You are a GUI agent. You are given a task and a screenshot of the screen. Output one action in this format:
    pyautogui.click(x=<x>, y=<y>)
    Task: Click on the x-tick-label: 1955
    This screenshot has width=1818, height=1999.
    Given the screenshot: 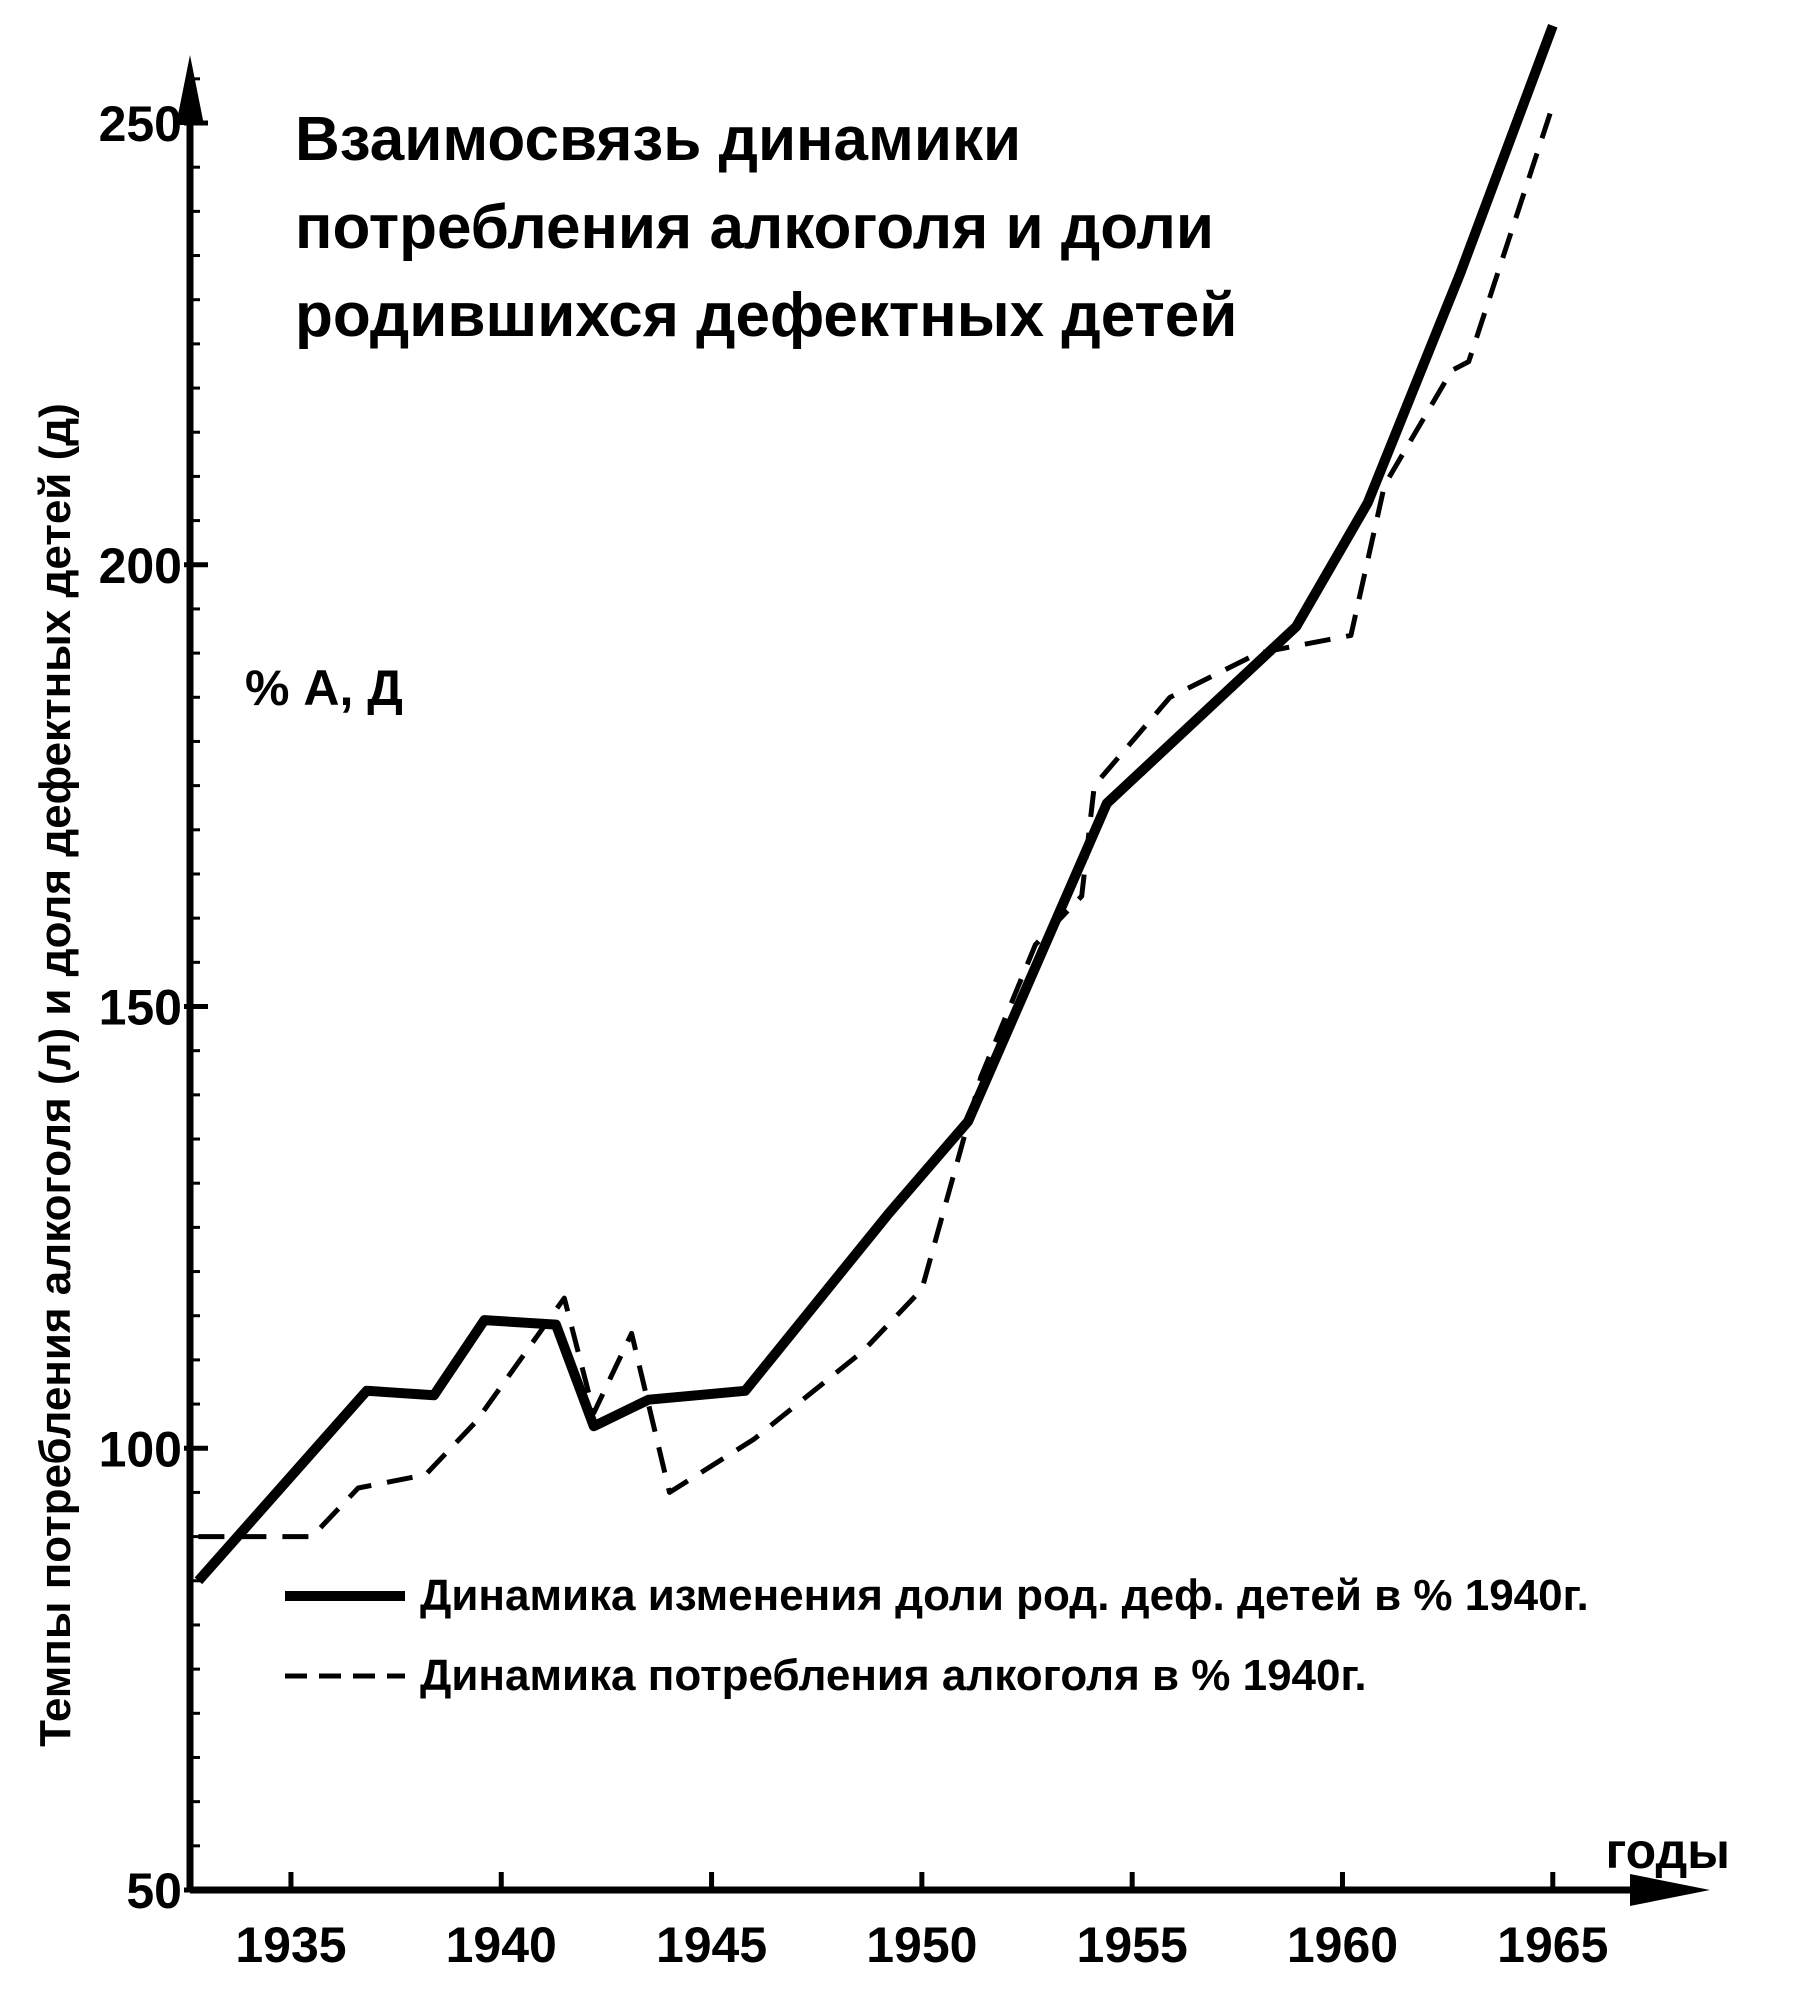 What is the action you would take?
    pyautogui.click(x=1132, y=1945)
    